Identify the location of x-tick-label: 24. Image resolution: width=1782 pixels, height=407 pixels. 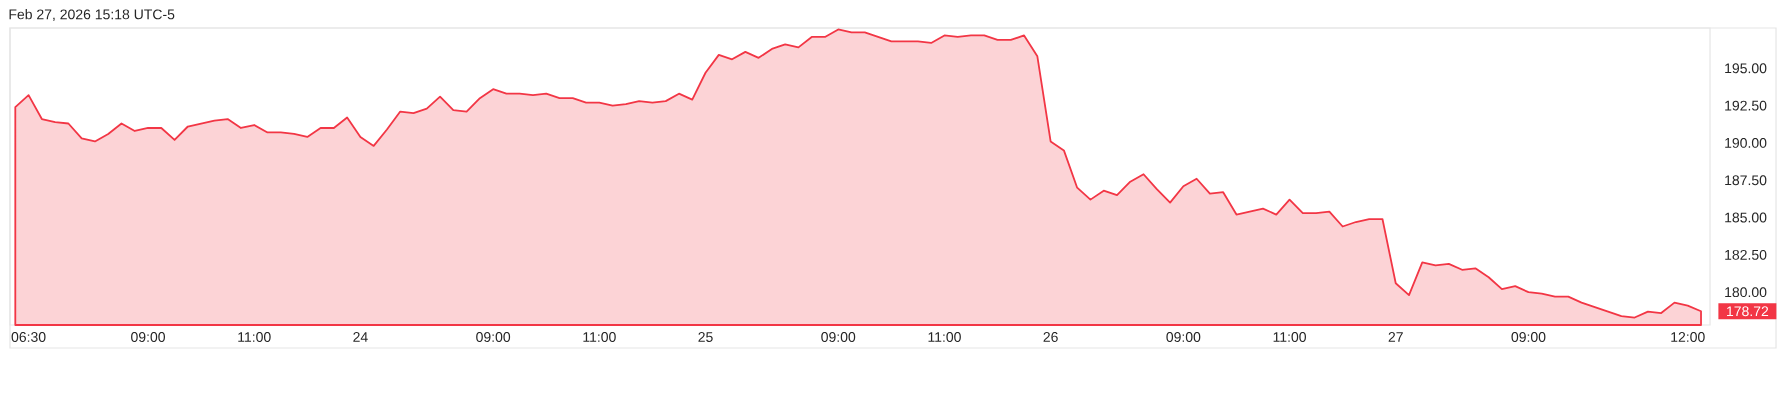
(360, 337).